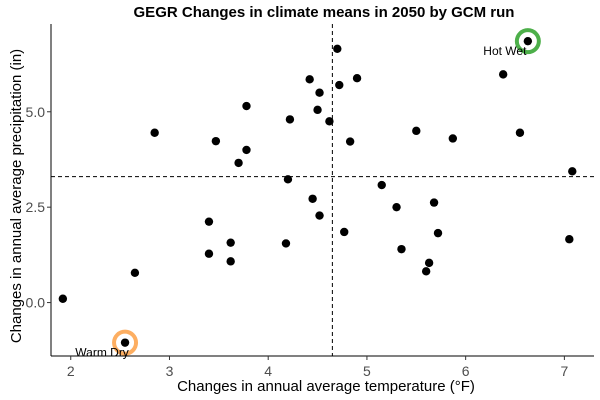 This screenshot has width=600, height=400. Describe the element at coordinates (36, 303) in the screenshot. I see `y-tick-label: 0.0` at that location.